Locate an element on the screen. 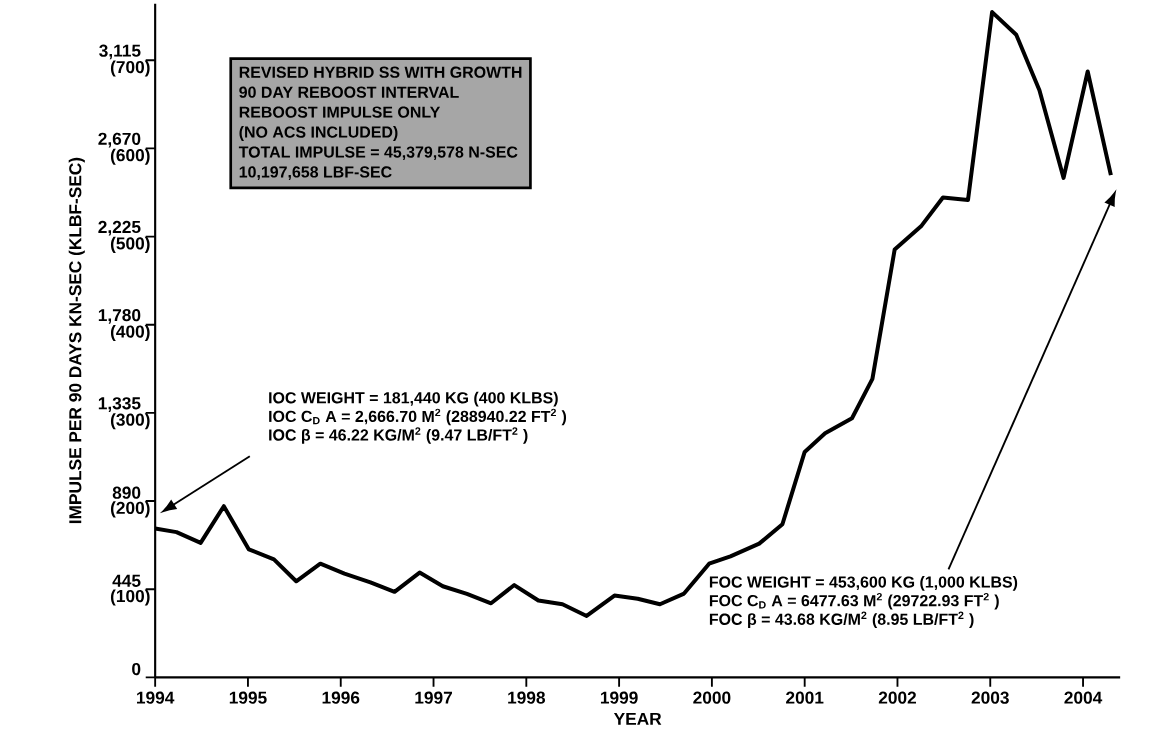 This screenshot has height=753, width=1158. y-tick-label: 1,335 is located at coordinates (119, 404).